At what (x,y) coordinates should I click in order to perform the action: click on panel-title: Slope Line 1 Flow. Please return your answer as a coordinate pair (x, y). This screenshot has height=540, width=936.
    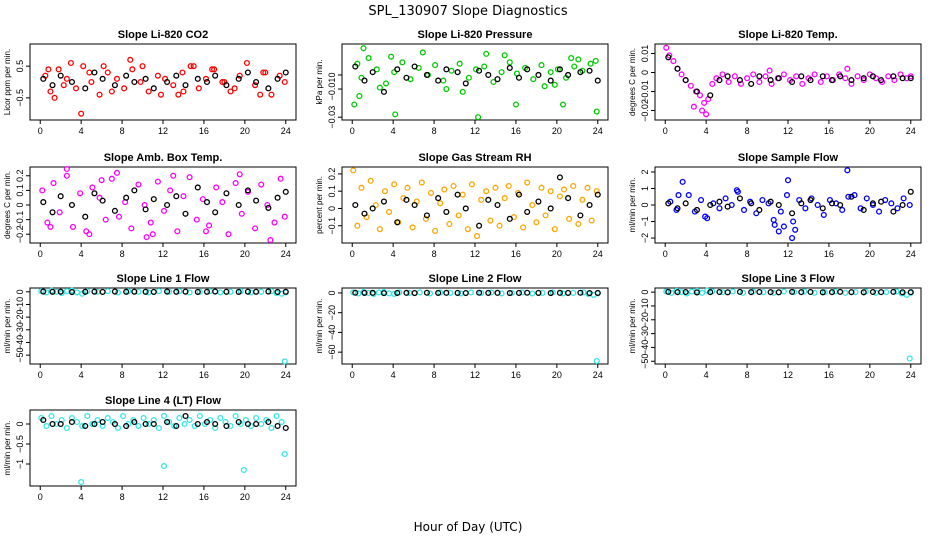
    Looking at the image, I should click on (163, 279).